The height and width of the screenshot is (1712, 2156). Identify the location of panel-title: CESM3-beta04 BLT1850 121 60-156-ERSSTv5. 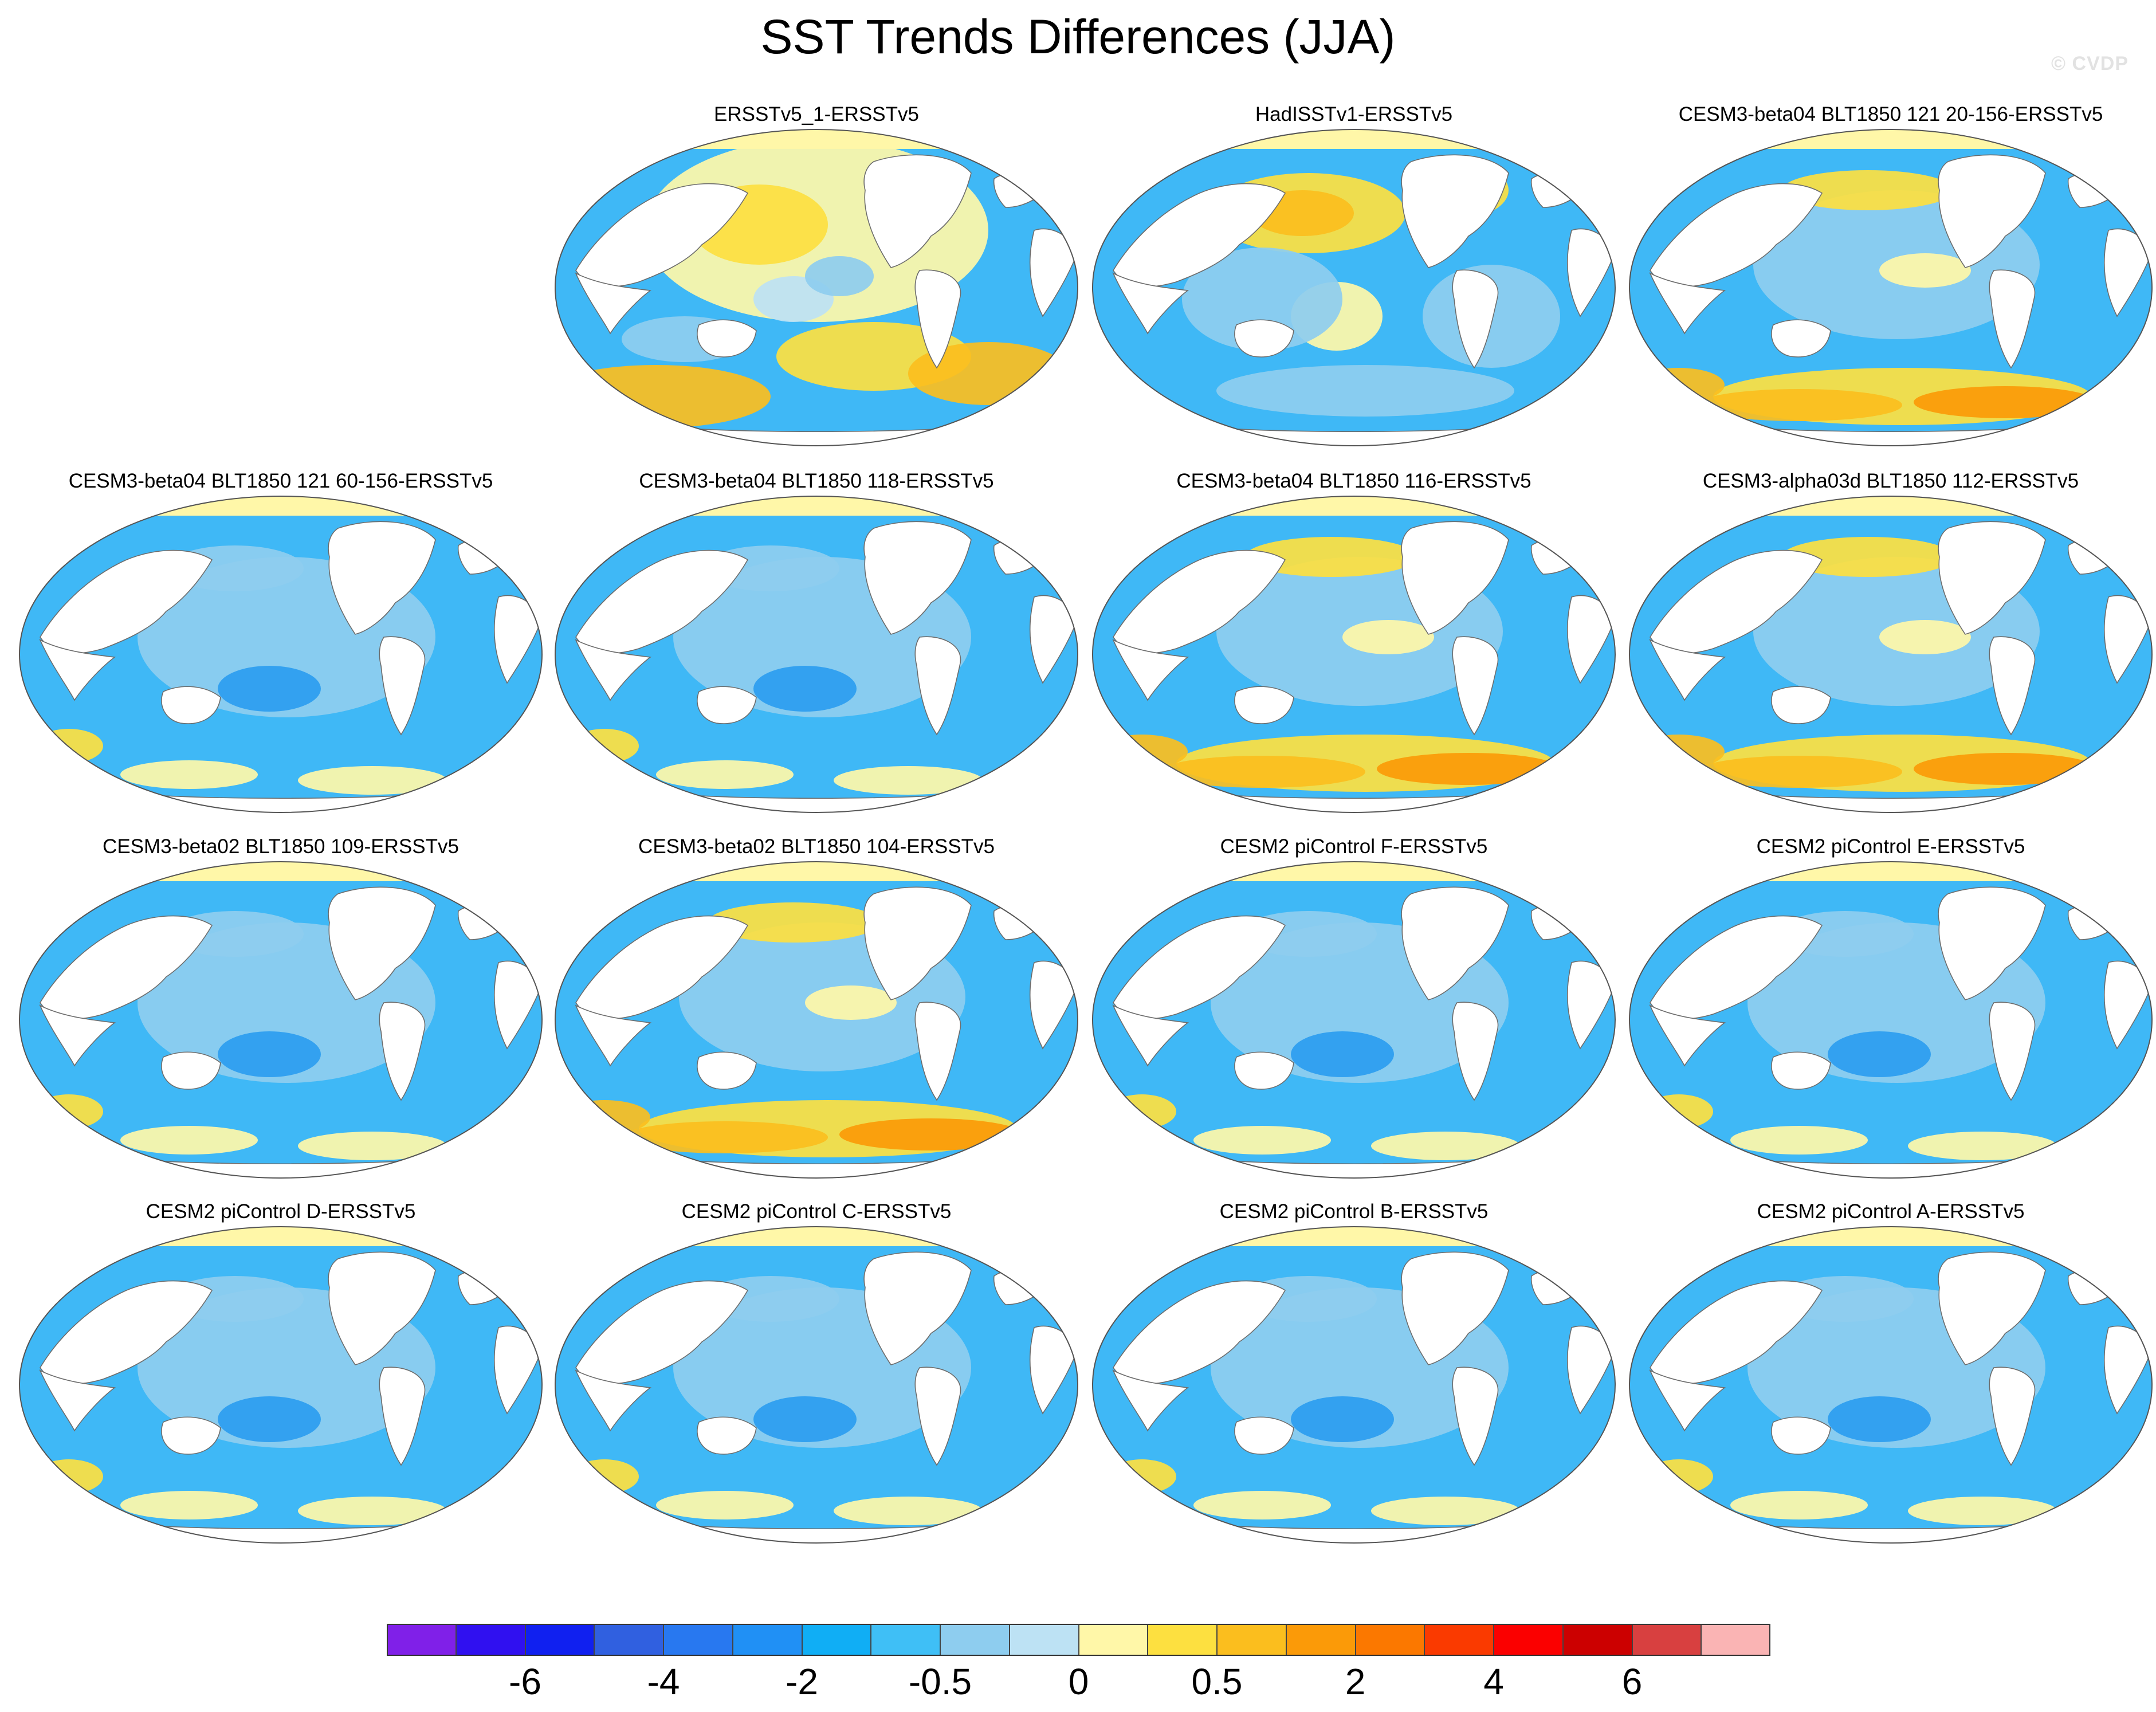
(280, 481).